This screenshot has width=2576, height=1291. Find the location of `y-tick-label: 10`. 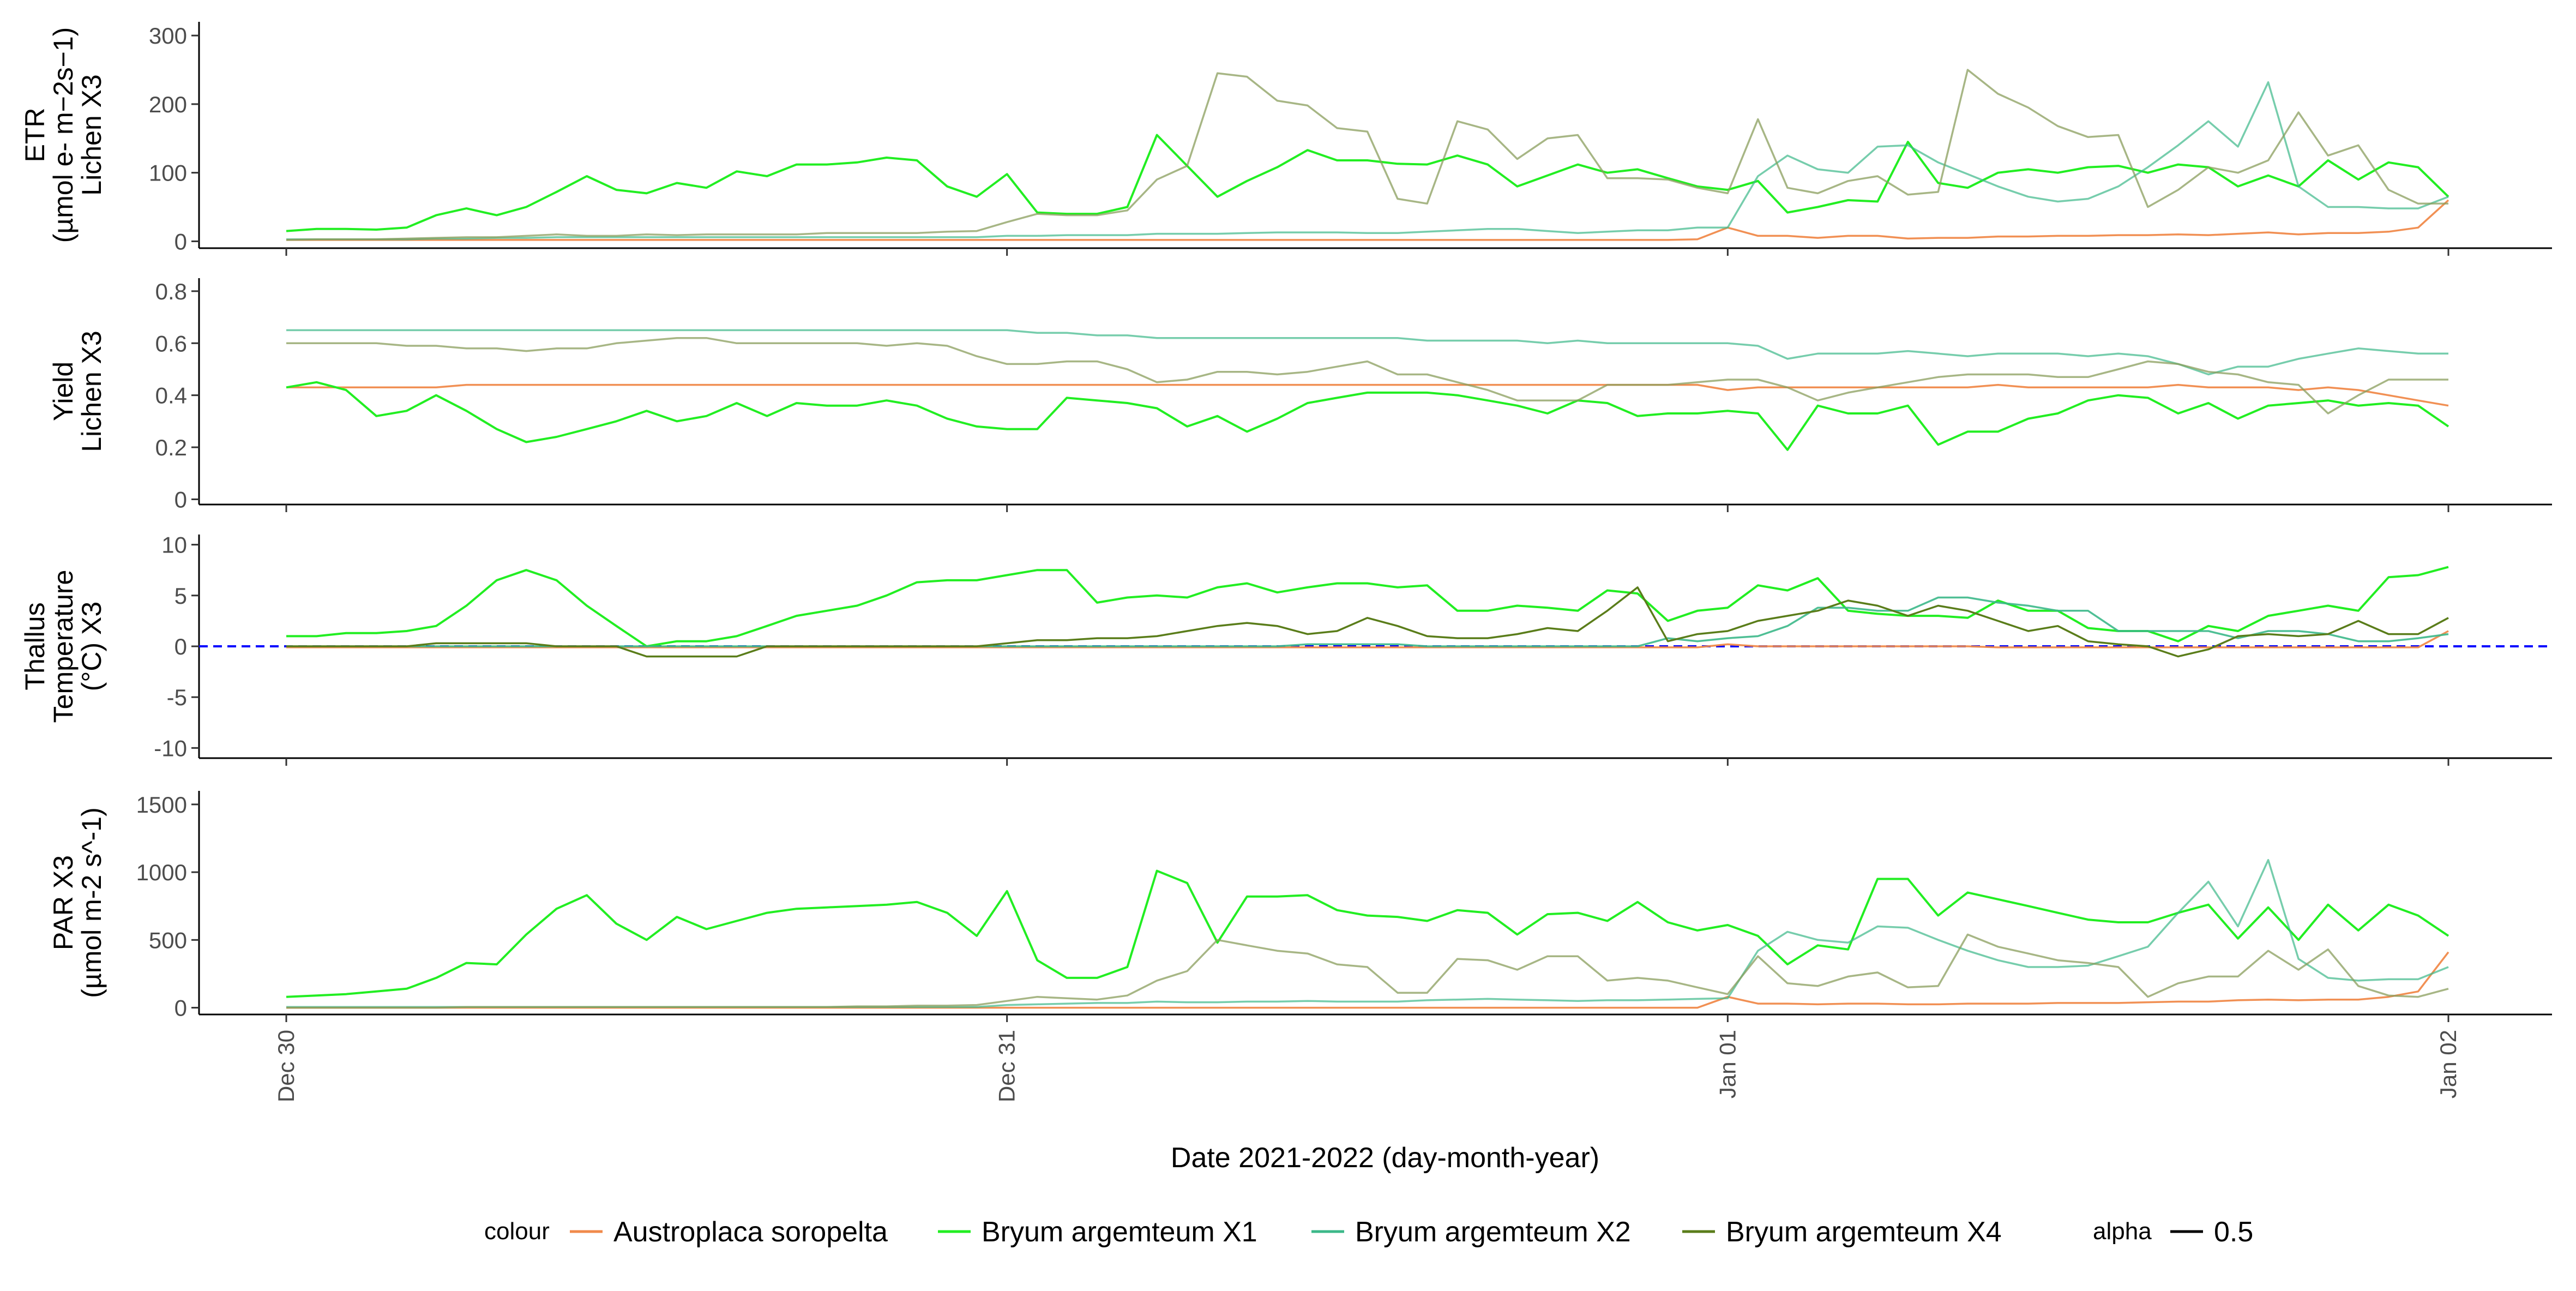

y-tick-label: 10 is located at coordinates (174, 545).